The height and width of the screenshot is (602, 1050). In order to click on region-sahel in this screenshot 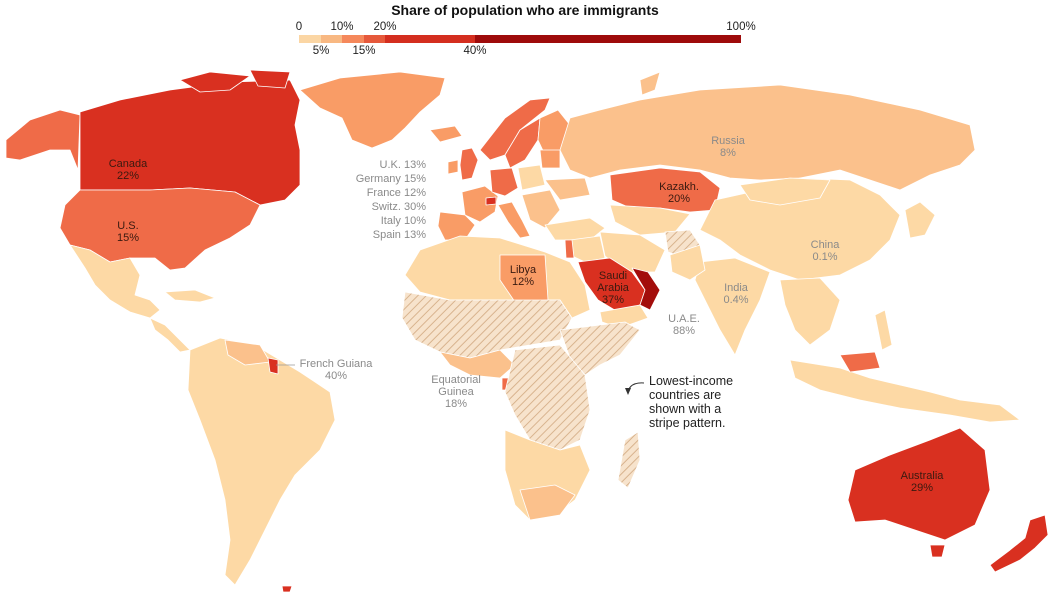, I will do `click(487, 325)`.